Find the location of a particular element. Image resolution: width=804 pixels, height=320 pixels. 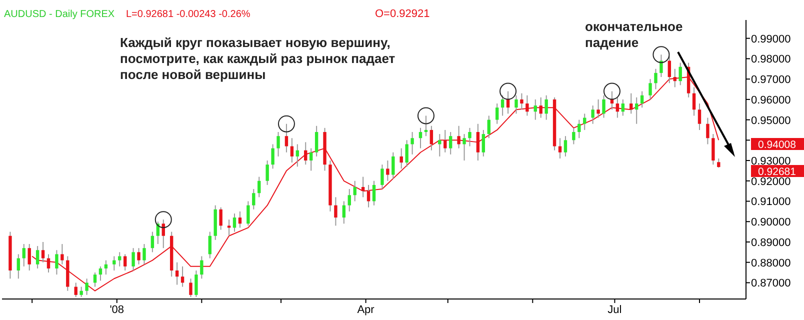

x-tick-label: '08 is located at coordinates (117, 310).